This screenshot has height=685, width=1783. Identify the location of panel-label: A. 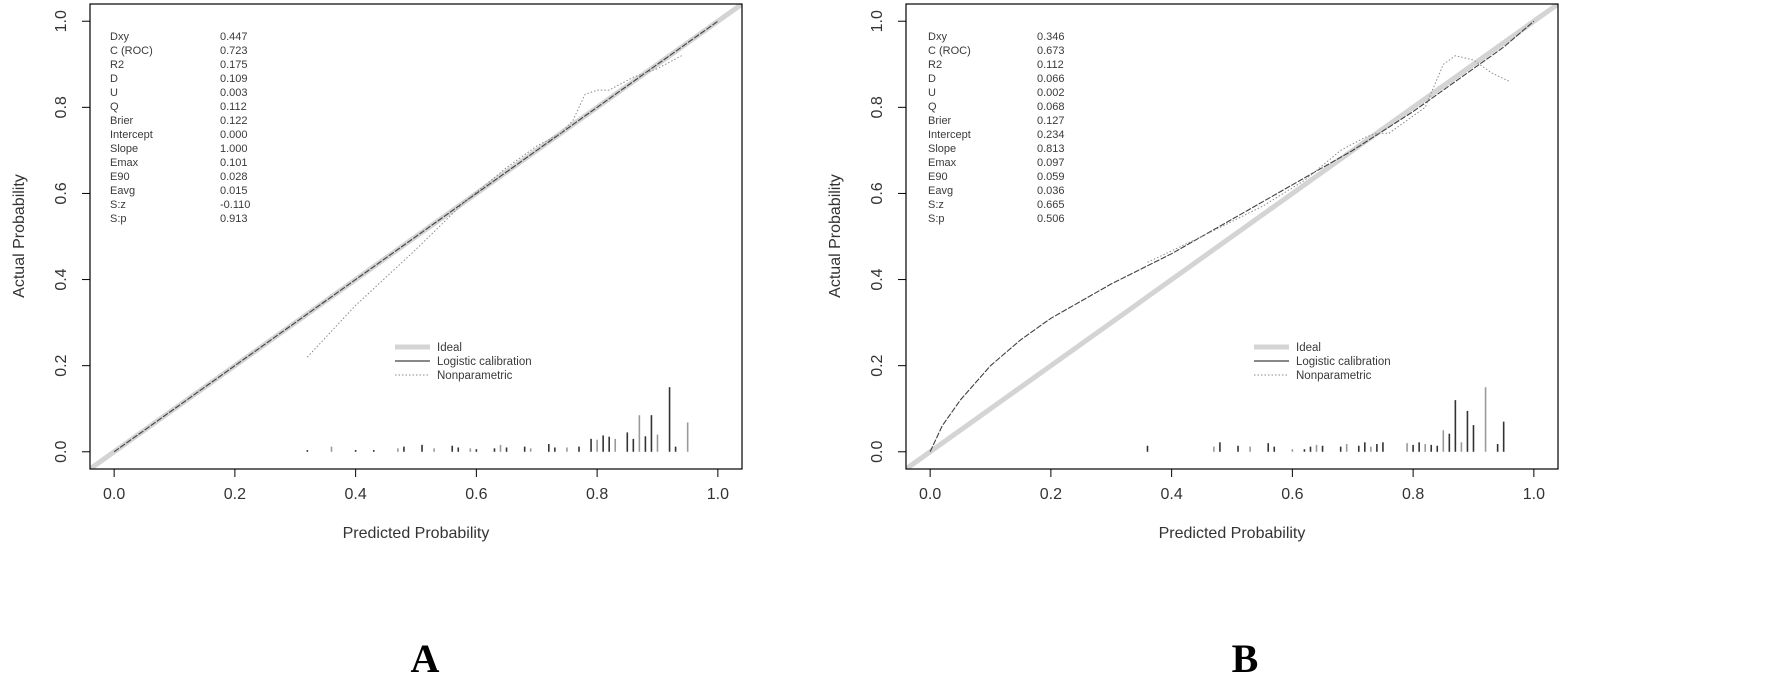
(425, 658).